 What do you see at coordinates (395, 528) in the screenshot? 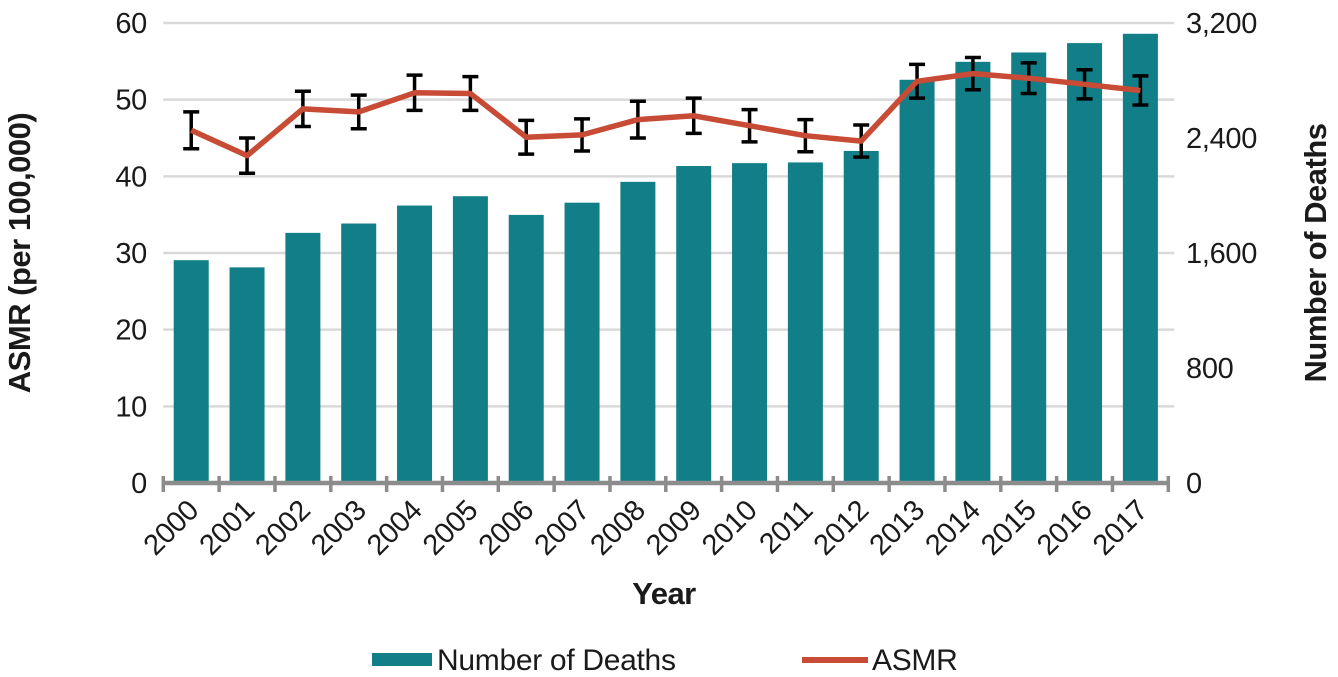
I see `year-label-2004: 2004` at bounding box center [395, 528].